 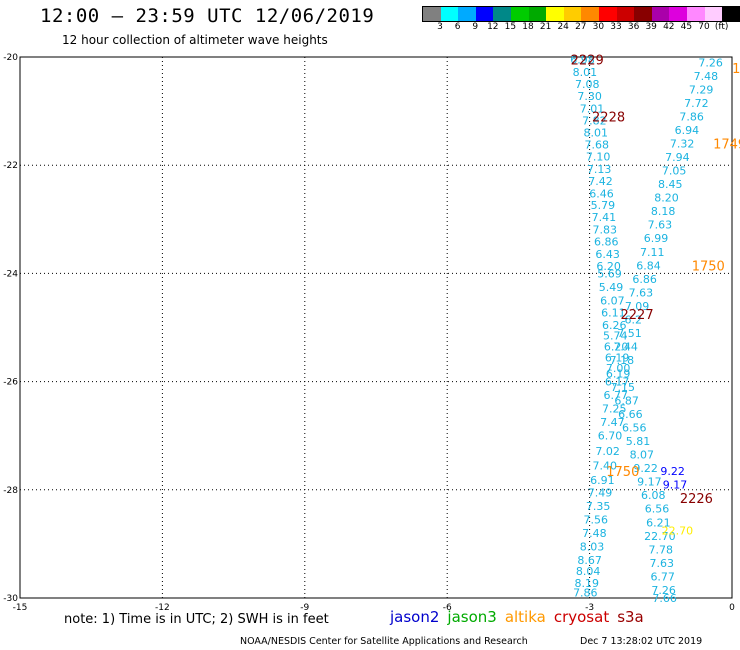 I want to click on scale-label: 39, so click(x=651, y=27).